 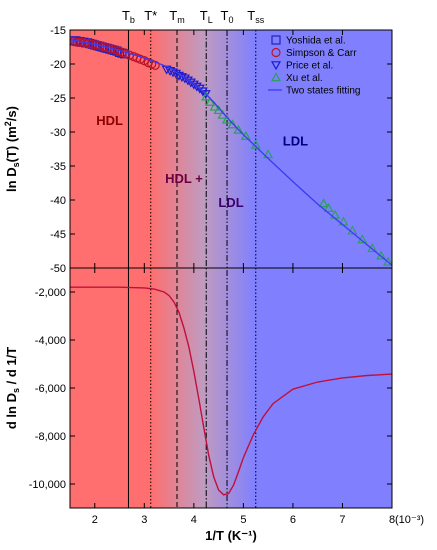 I want to click on x-tick-label: 3, so click(x=144, y=520).